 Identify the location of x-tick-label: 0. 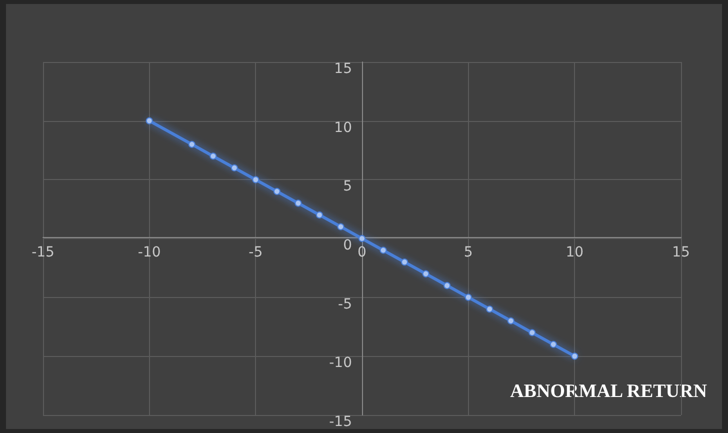
(362, 252).